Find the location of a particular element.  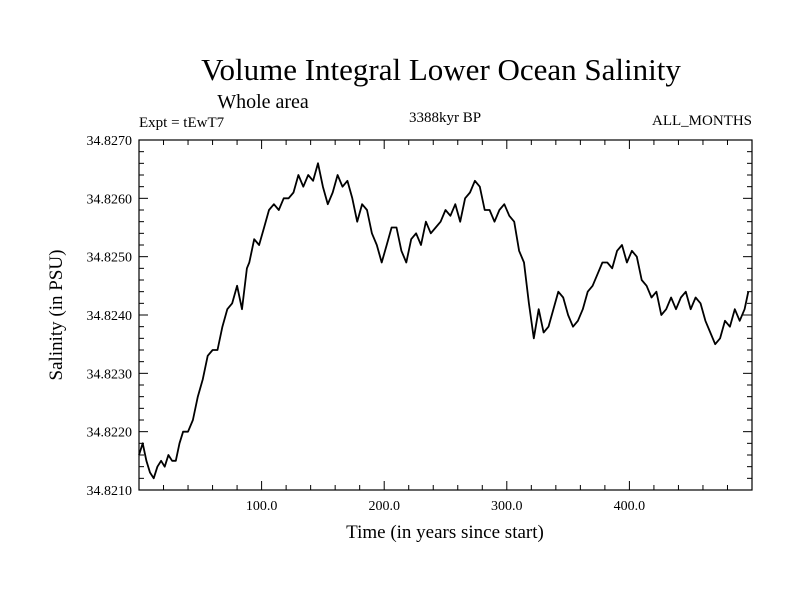

y-tick-label: 34.8250 is located at coordinates (110, 258).